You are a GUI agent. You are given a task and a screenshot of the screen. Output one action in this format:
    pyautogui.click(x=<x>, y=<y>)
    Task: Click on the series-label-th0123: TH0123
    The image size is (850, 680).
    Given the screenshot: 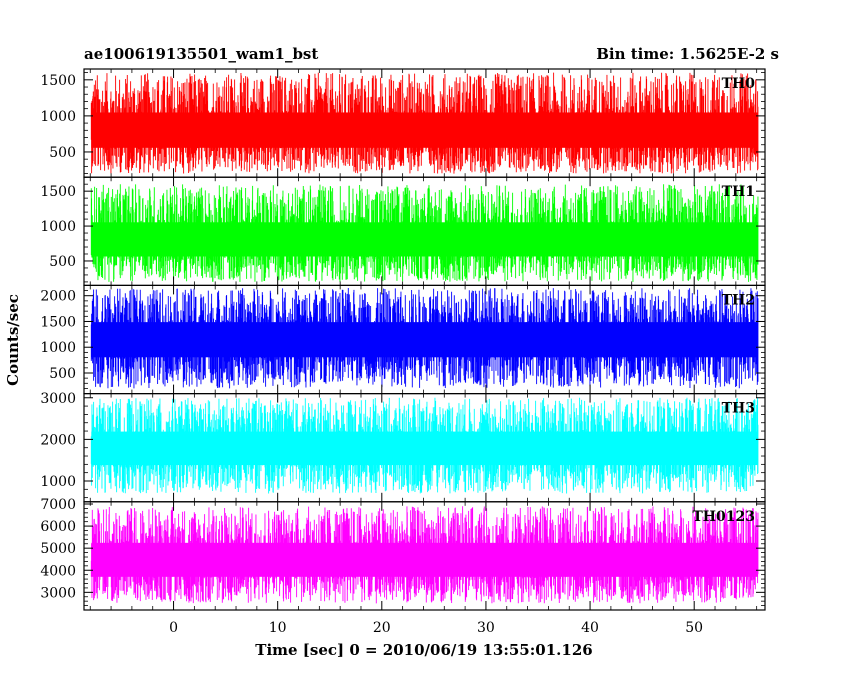 What is the action you would take?
    pyautogui.click(x=723, y=517)
    